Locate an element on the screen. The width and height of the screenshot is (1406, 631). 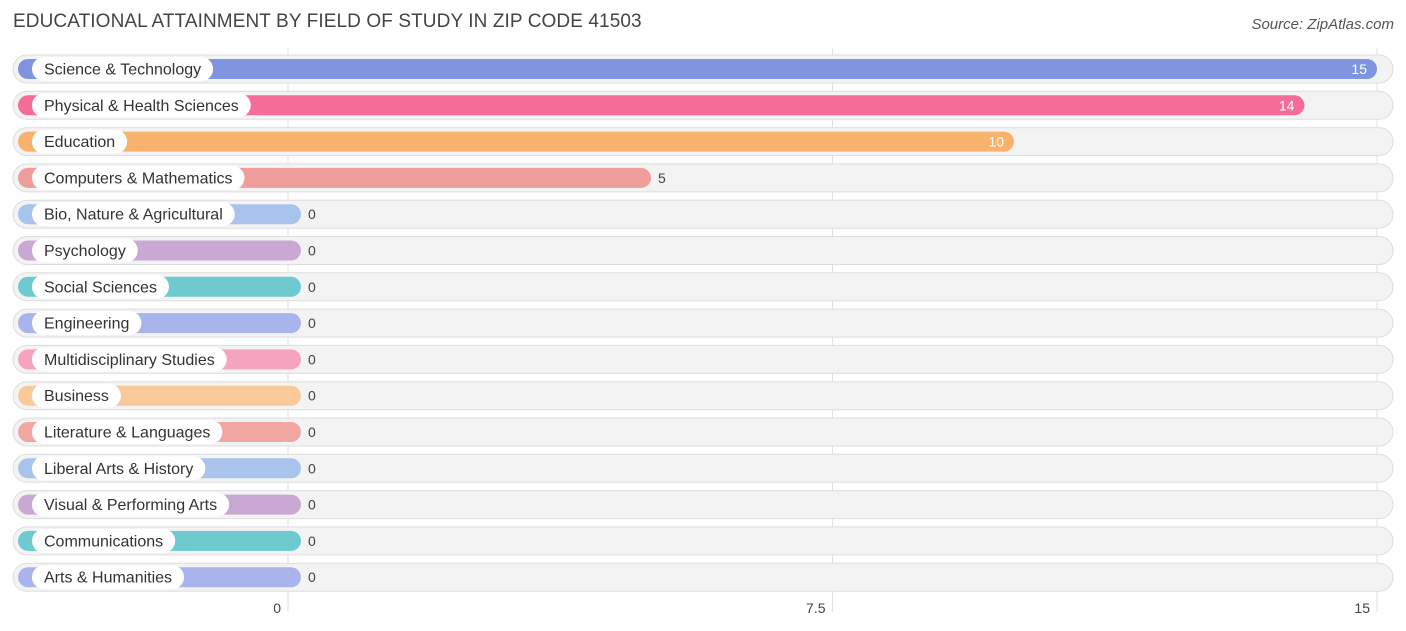
bar-row: Visual & Performing Arts 0 is located at coordinates (703, 505).